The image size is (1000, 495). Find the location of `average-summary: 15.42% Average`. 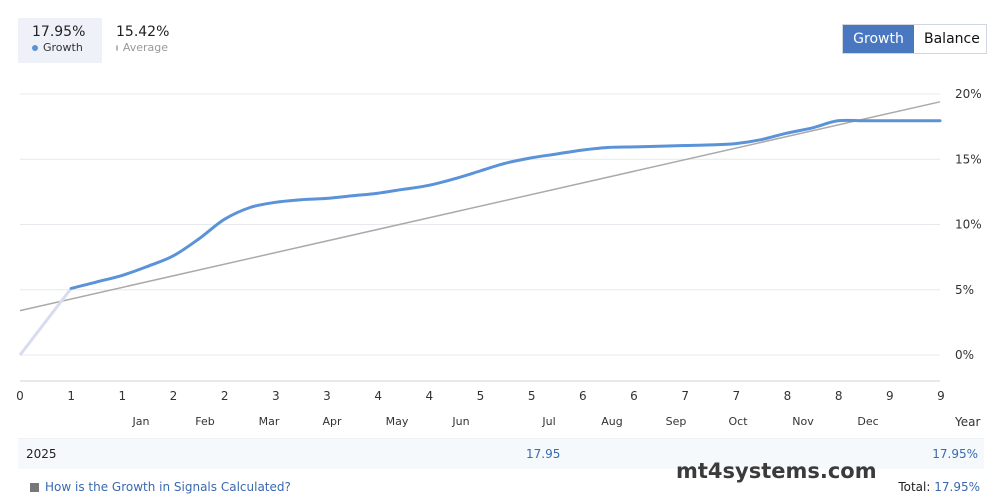

average-summary: 15.42% Average is located at coordinates (142, 37).